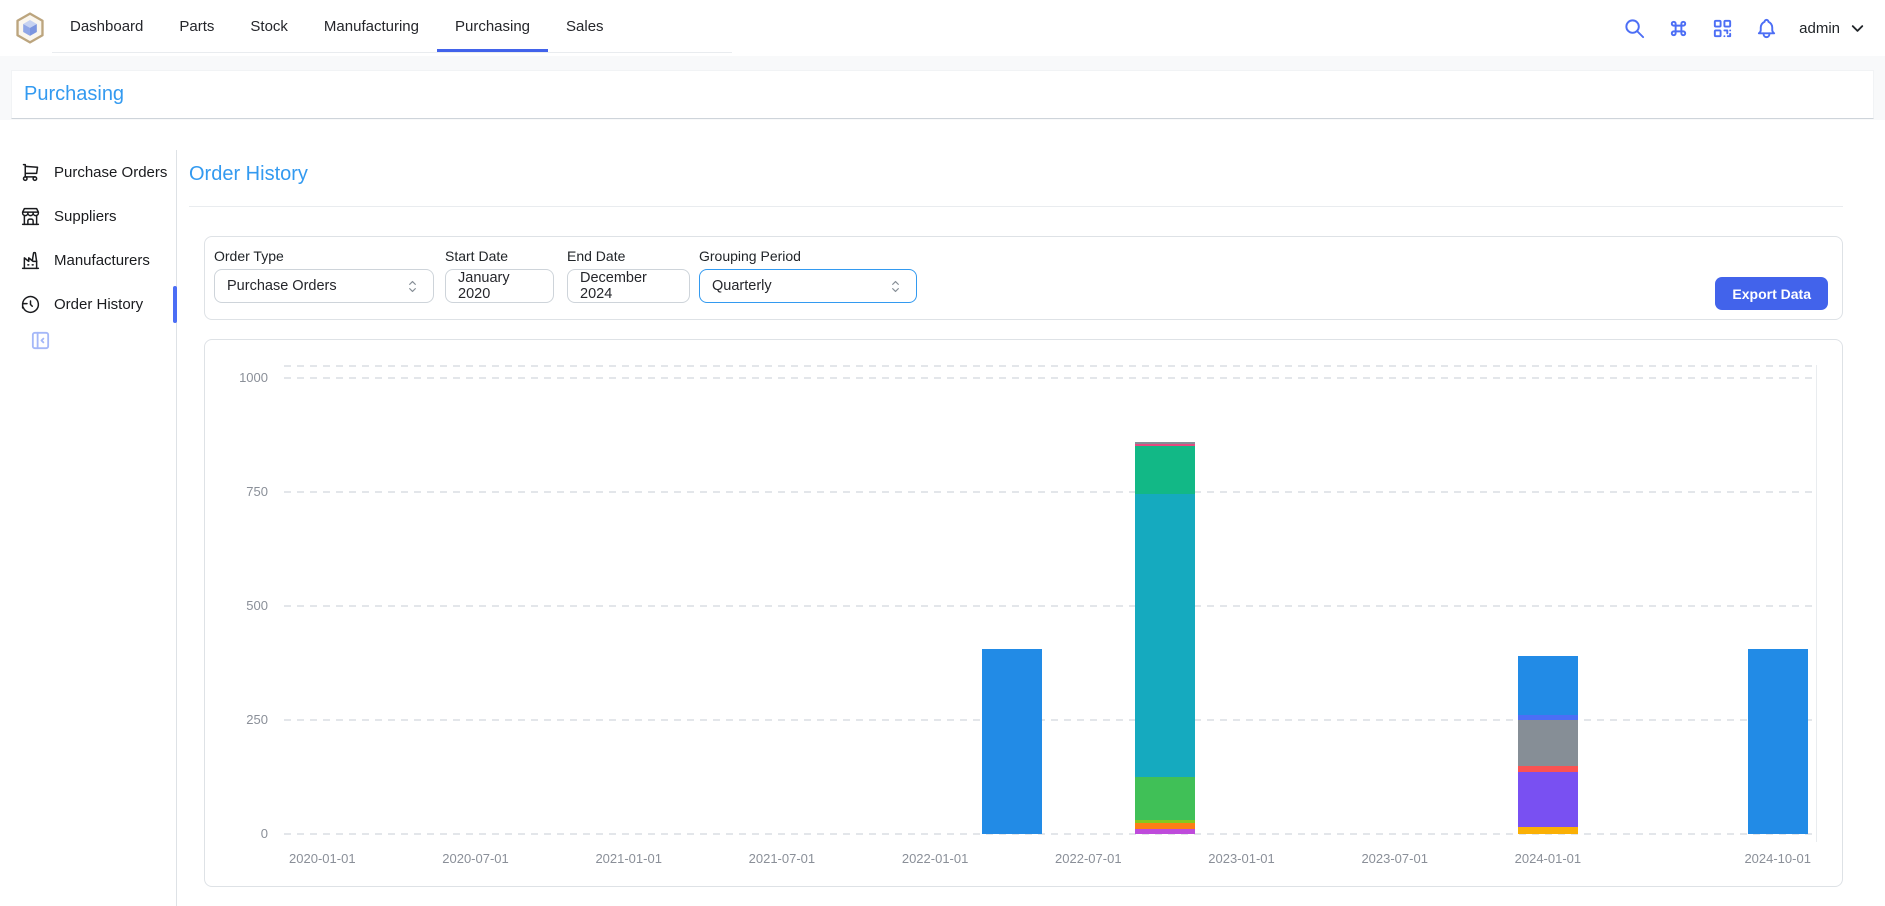 This screenshot has height=906, width=1885. I want to click on topbar-actions: admin, so click(1745, 28).